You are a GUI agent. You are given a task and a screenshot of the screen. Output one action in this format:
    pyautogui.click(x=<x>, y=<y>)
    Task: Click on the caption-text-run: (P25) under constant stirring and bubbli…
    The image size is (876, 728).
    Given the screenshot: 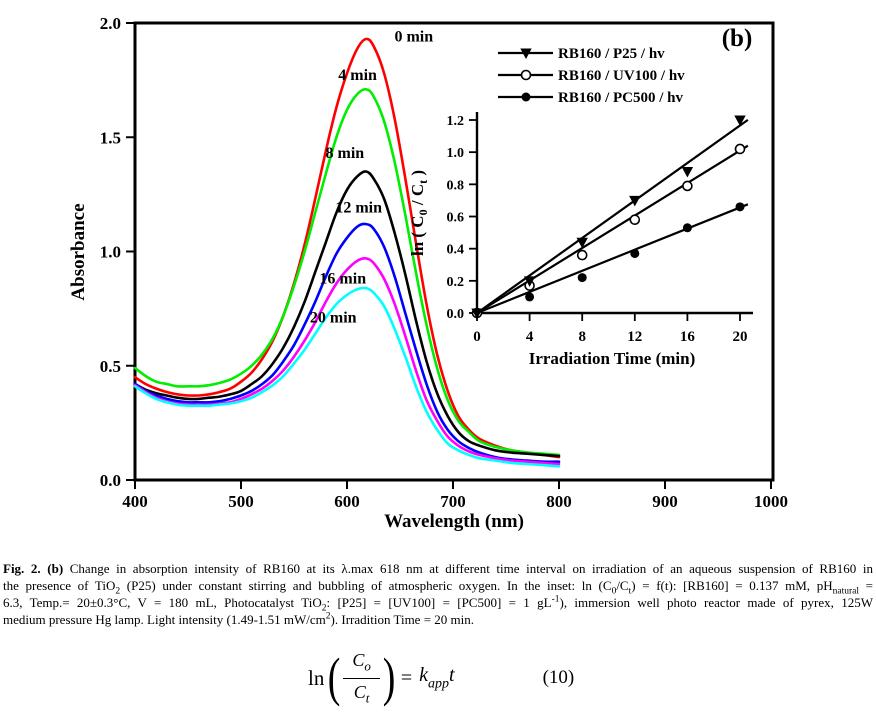 What is the action you would take?
    pyautogui.click(x=366, y=585)
    